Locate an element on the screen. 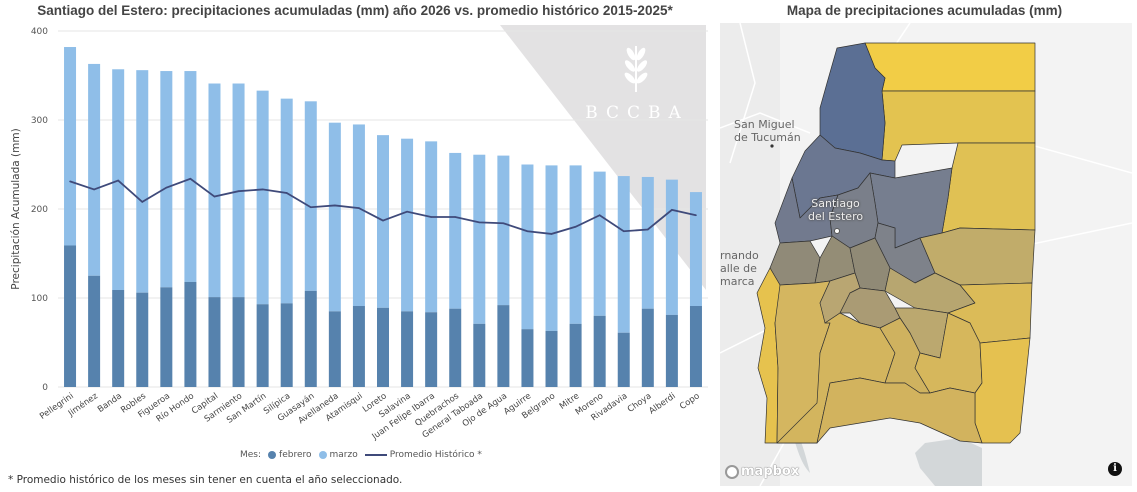  mapbox-attribution: mapbox is located at coordinates (762, 471).